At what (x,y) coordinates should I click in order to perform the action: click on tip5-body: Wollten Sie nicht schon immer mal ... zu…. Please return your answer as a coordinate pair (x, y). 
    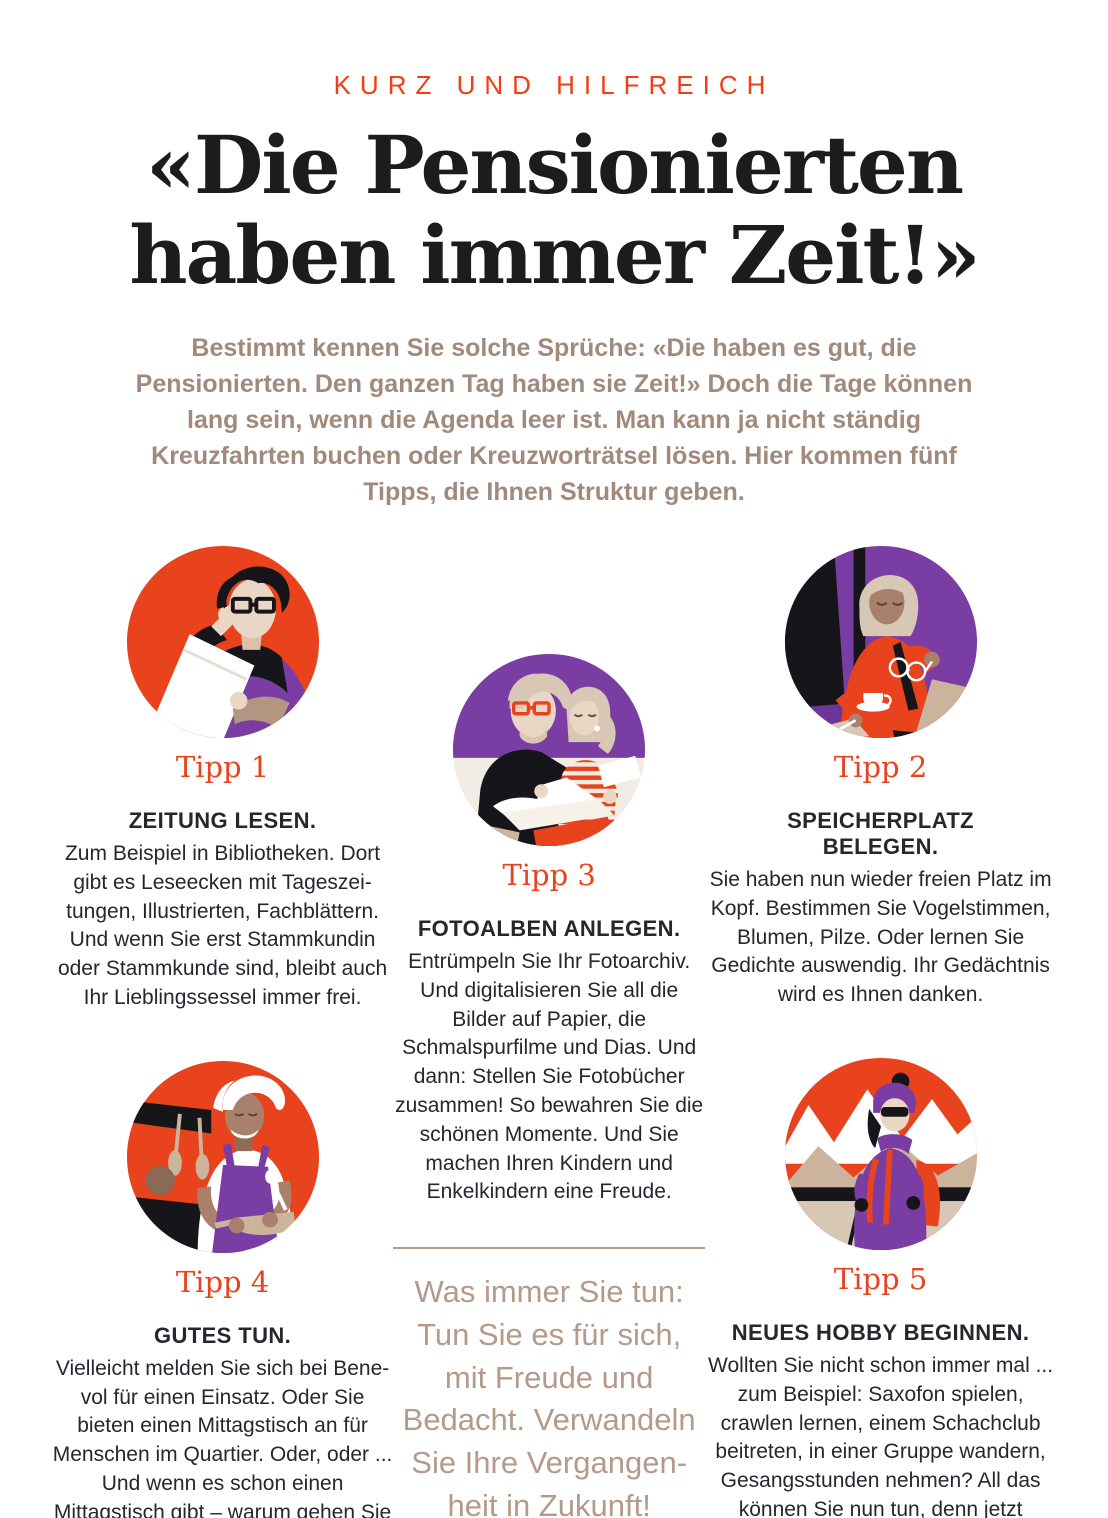
    Looking at the image, I should click on (881, 1436).